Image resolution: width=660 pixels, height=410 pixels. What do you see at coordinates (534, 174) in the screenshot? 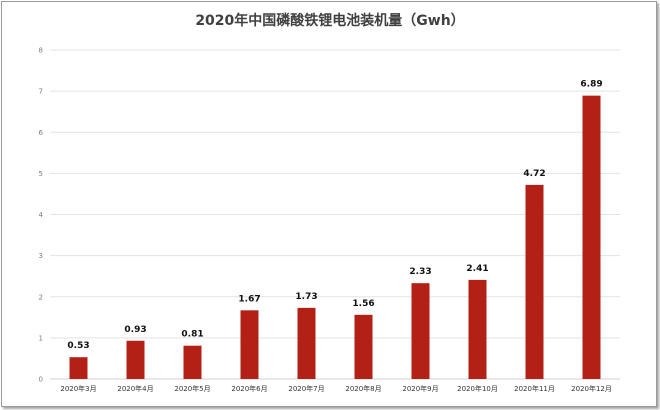
I see `data-label: 4.72` at bounding box center [534, 174].